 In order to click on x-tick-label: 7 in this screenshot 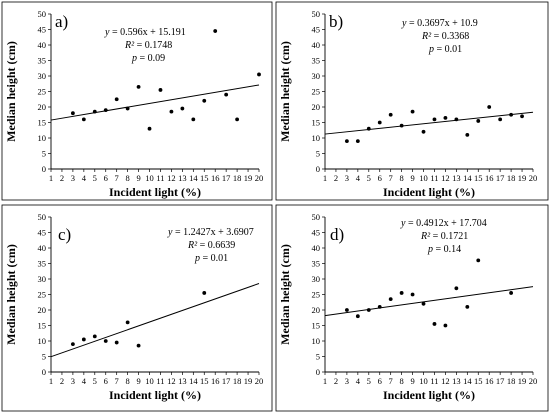, I will do `click(391, 381)`.